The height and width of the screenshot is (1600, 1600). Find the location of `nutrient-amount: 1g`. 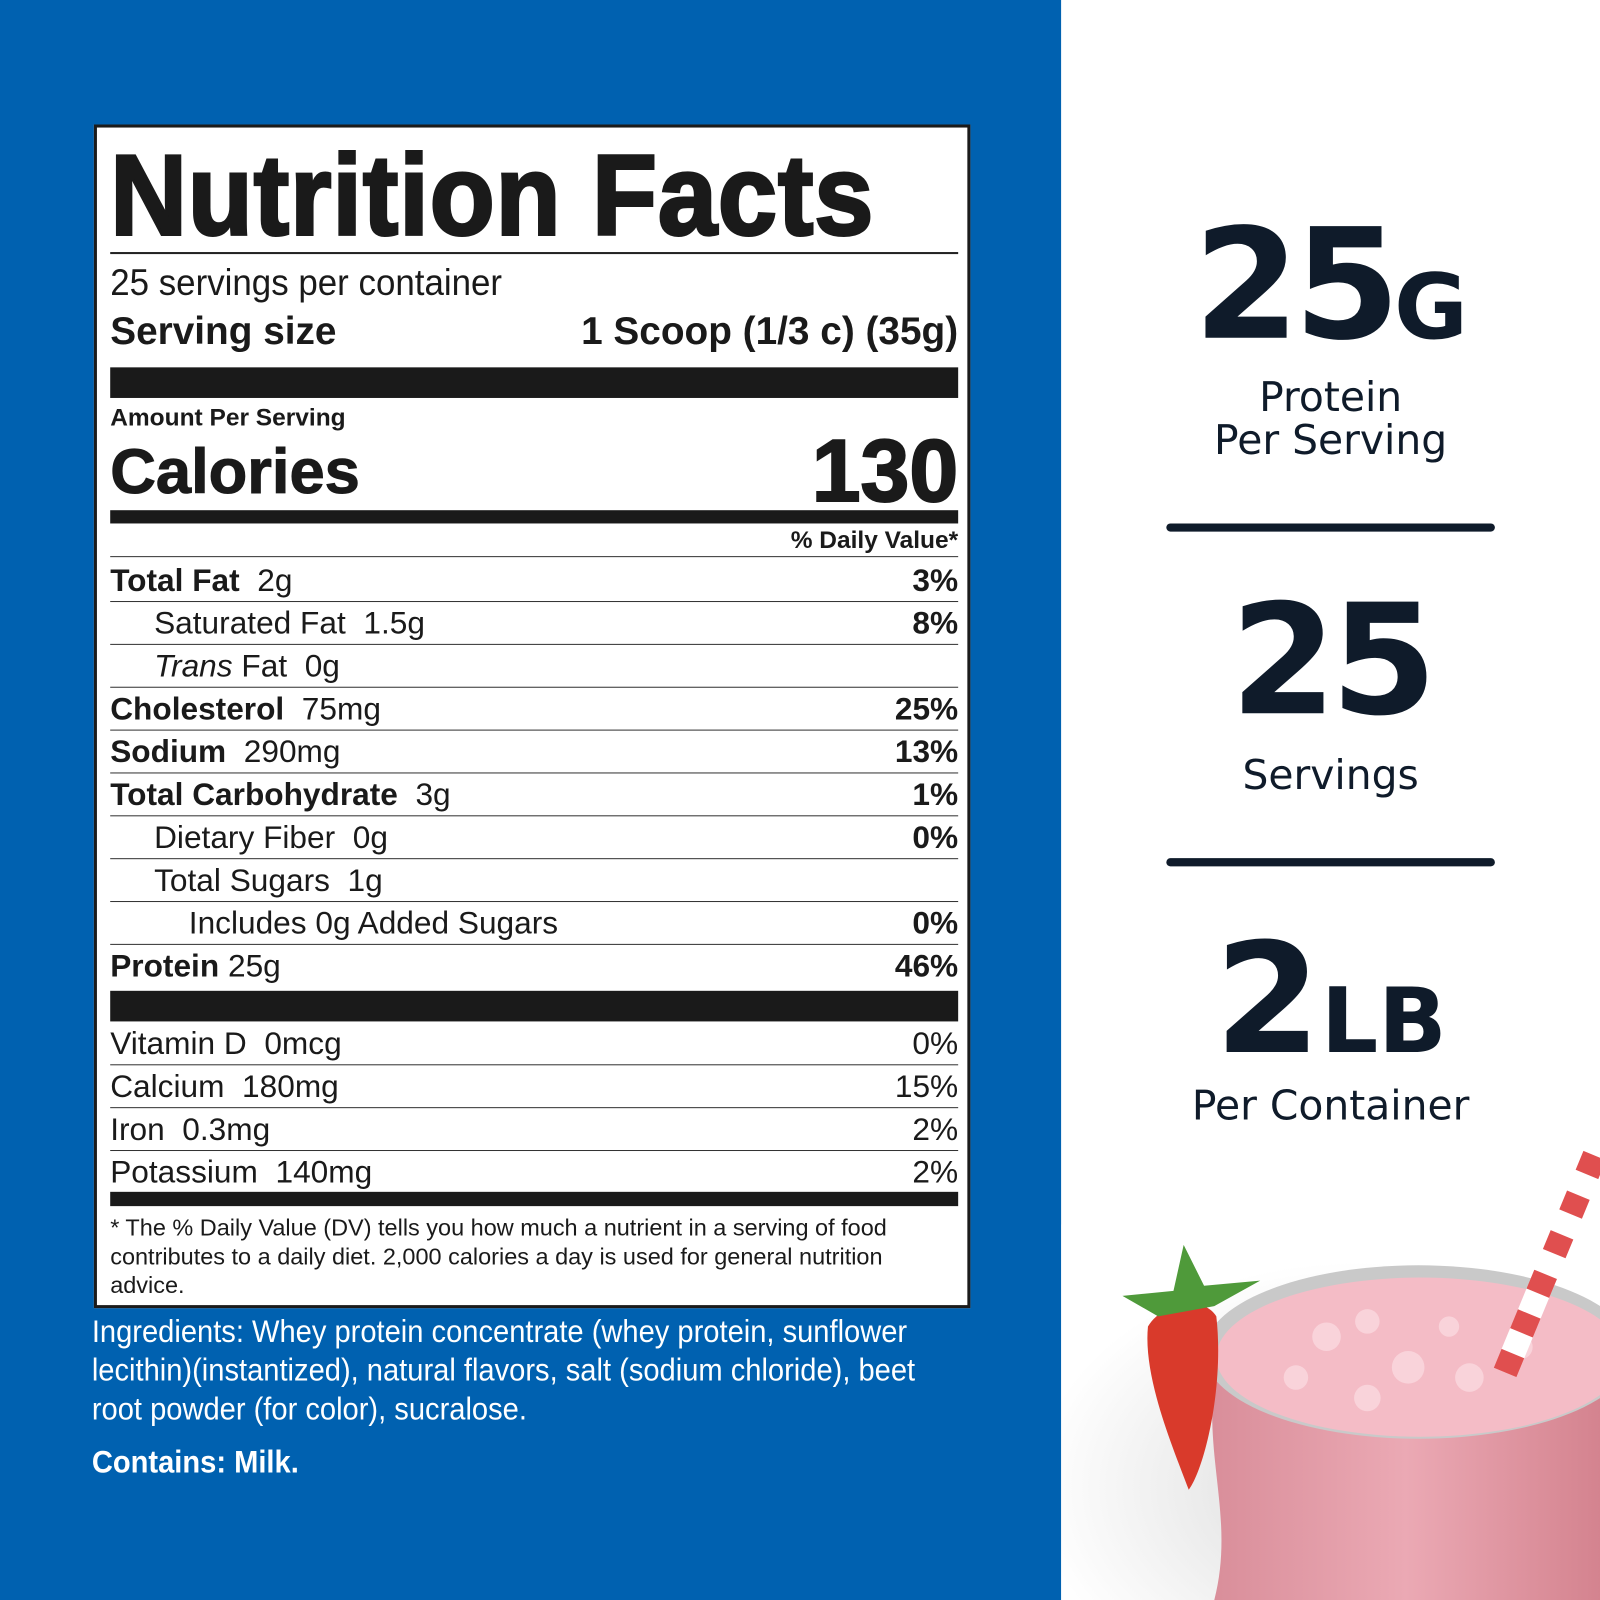

nutrient-amount: 1g is located at coordinates (365, 880).